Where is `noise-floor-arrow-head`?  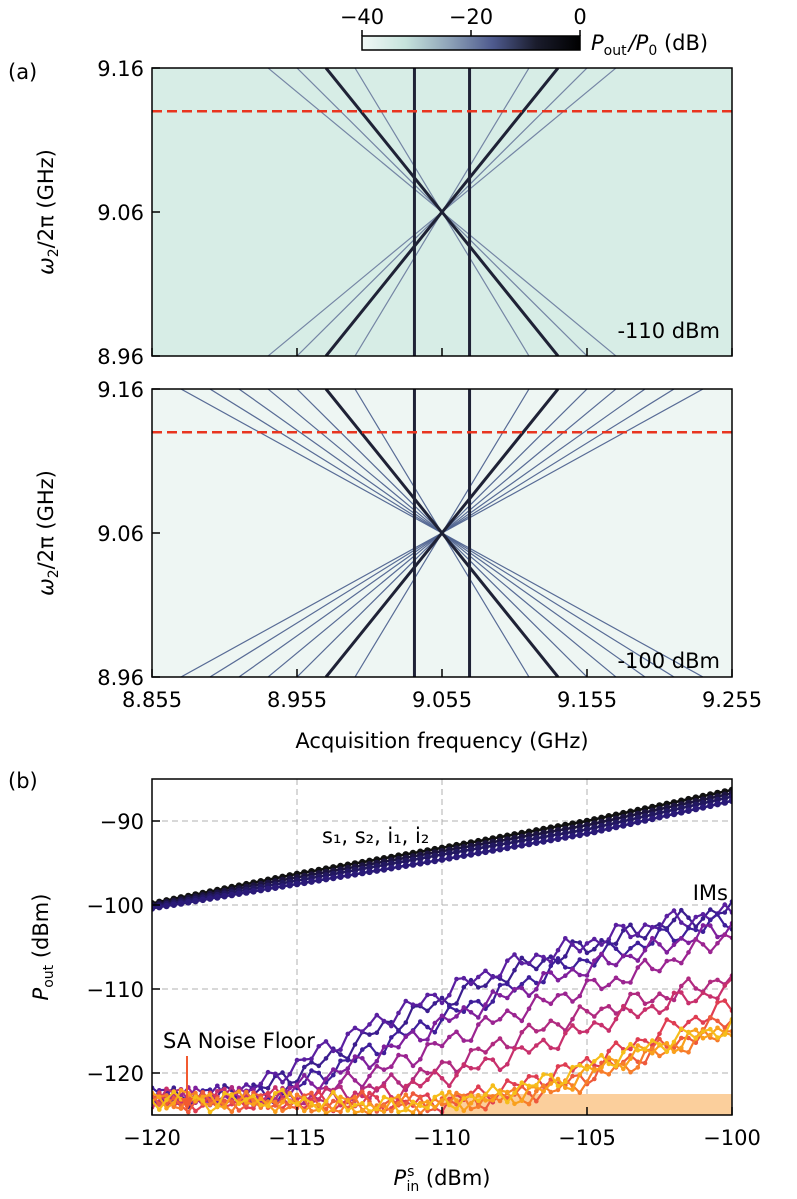 noise-floor-arrow-head is located at coordinates (187, 1104).